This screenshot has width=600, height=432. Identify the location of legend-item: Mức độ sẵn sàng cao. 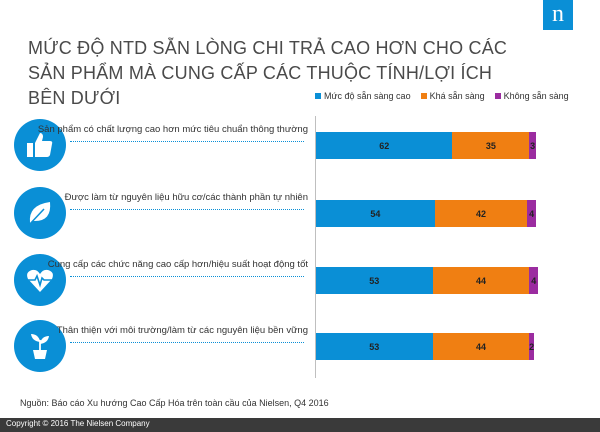
(363, 96).